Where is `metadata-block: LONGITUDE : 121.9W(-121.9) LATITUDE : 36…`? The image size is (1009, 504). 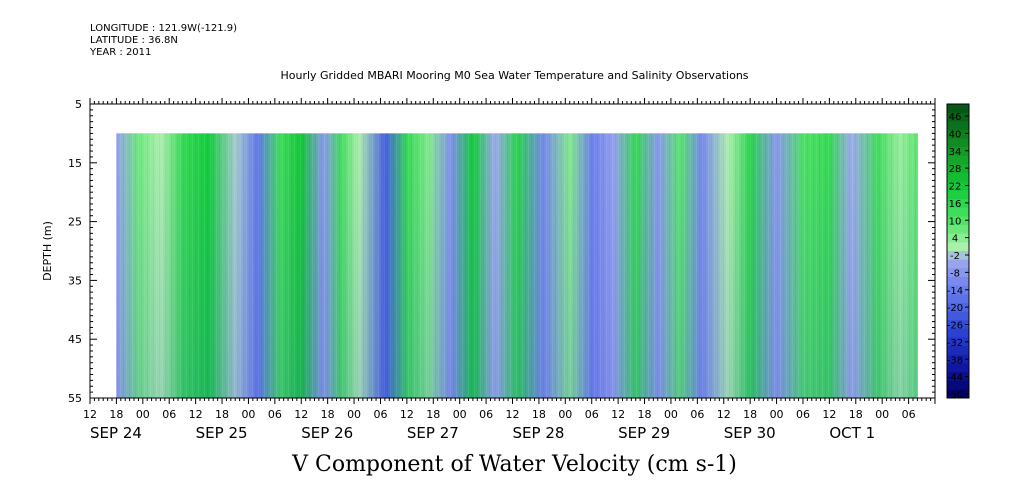
metadata-block: LONGITUDE : 121.9W(-121.9) LATITUDE : 36… is located at coordinates (163, 41).